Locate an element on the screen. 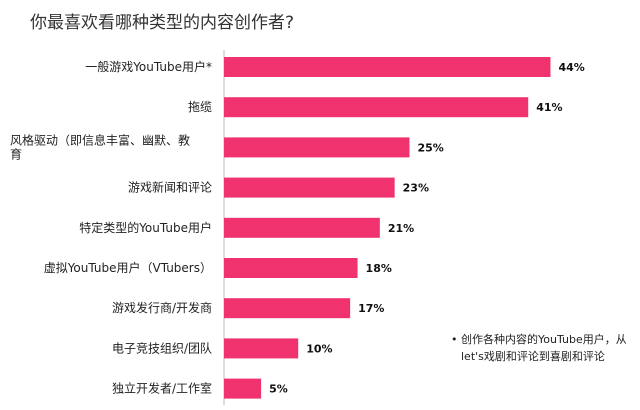 The image size is (640, 410). bar-value-label: 17% is located at coordinates (371, 308).